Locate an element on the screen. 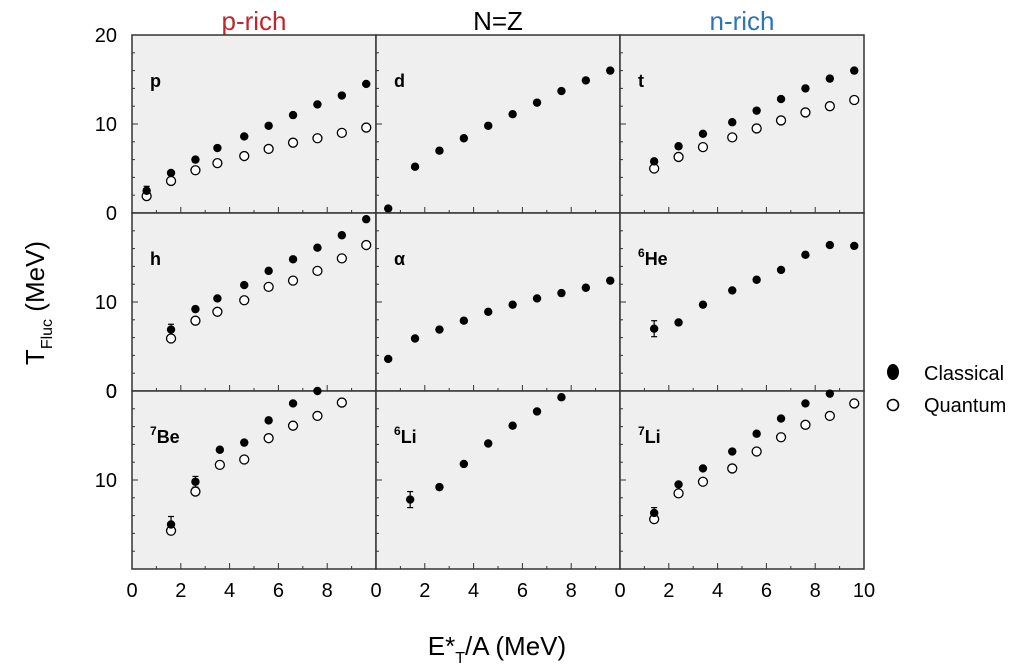  legend-marker-classical is located at coordinates (893, 372).